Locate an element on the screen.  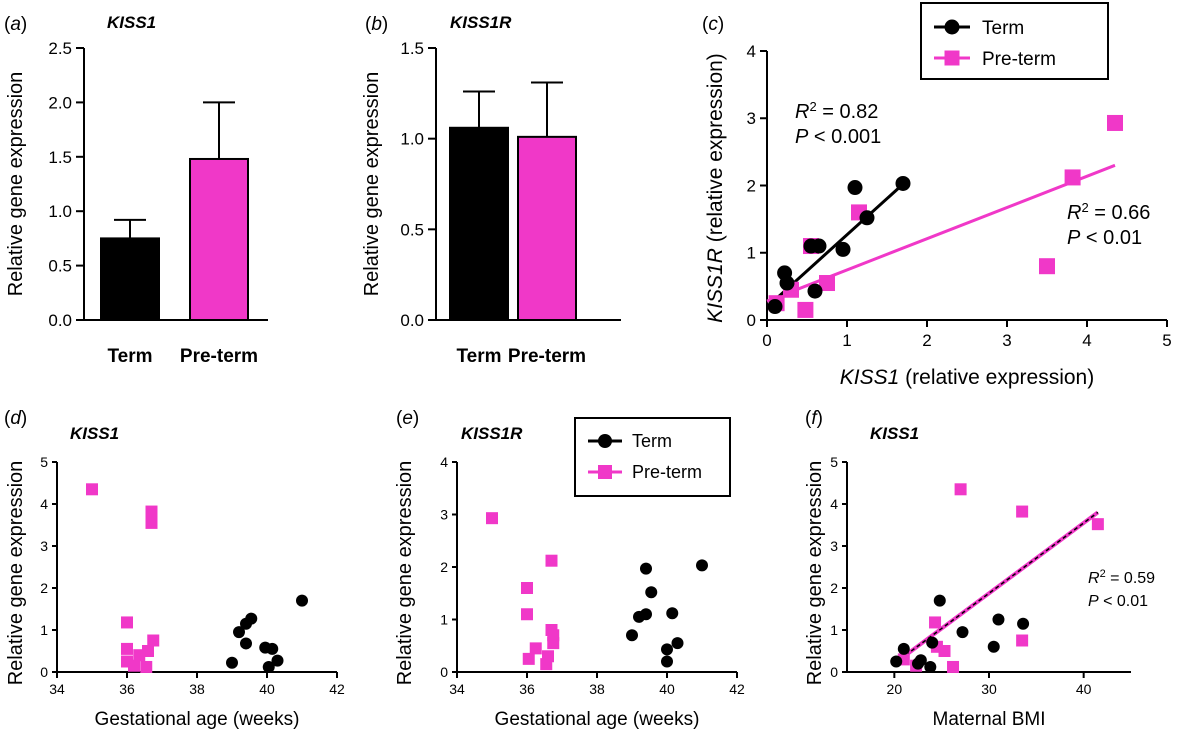
x-tick-label: 0 is located at coordinates (766, 340).